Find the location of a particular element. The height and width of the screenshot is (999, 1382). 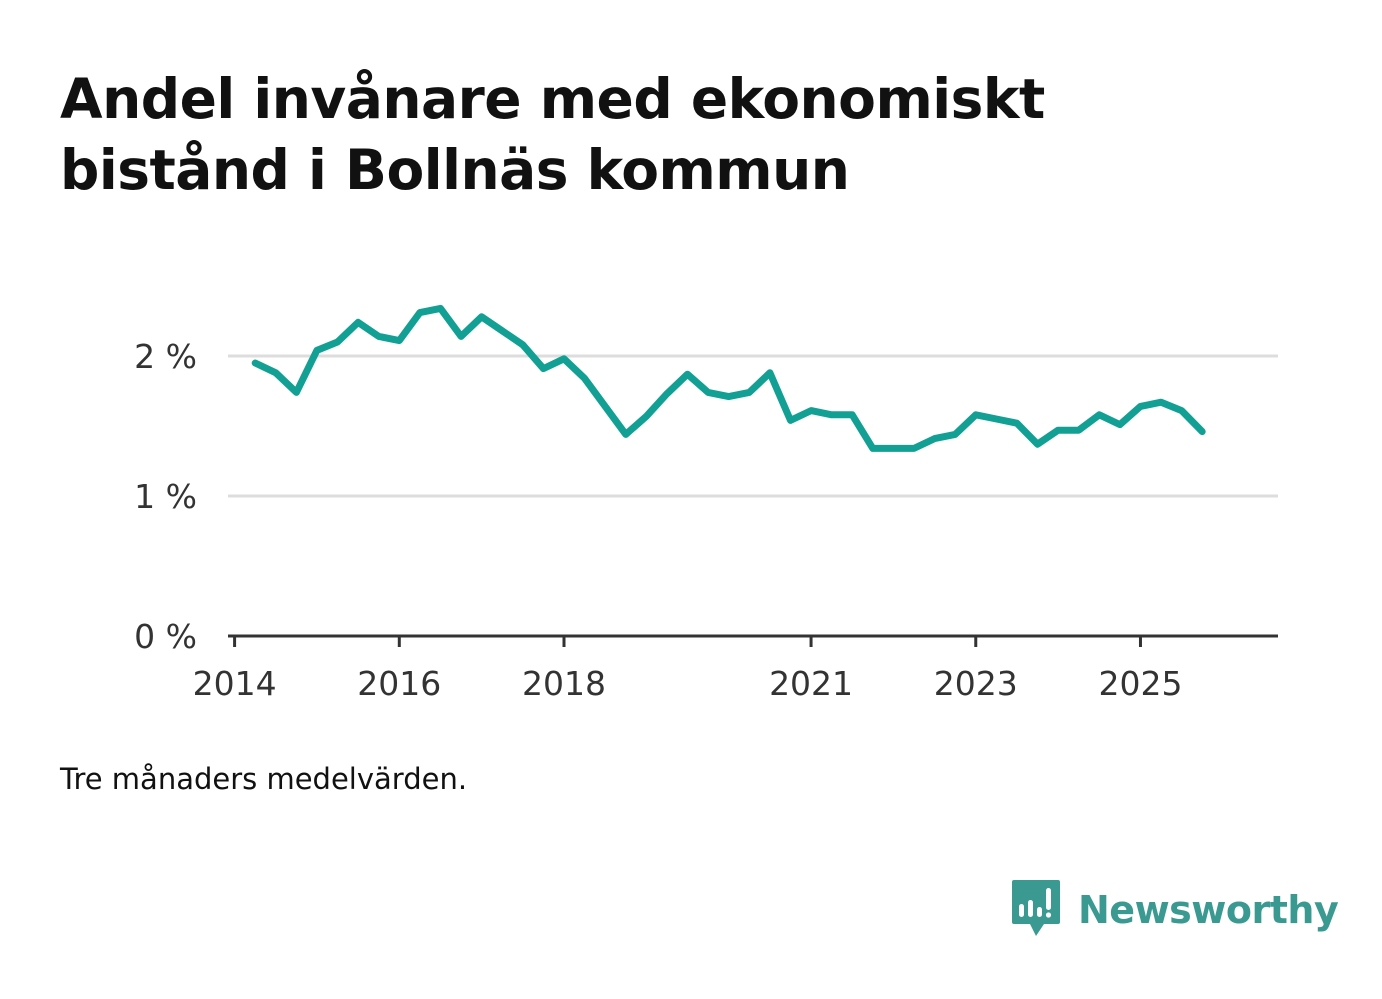

chart-note: Tre månaders medelvärden. is located at coordinates (264, 779).